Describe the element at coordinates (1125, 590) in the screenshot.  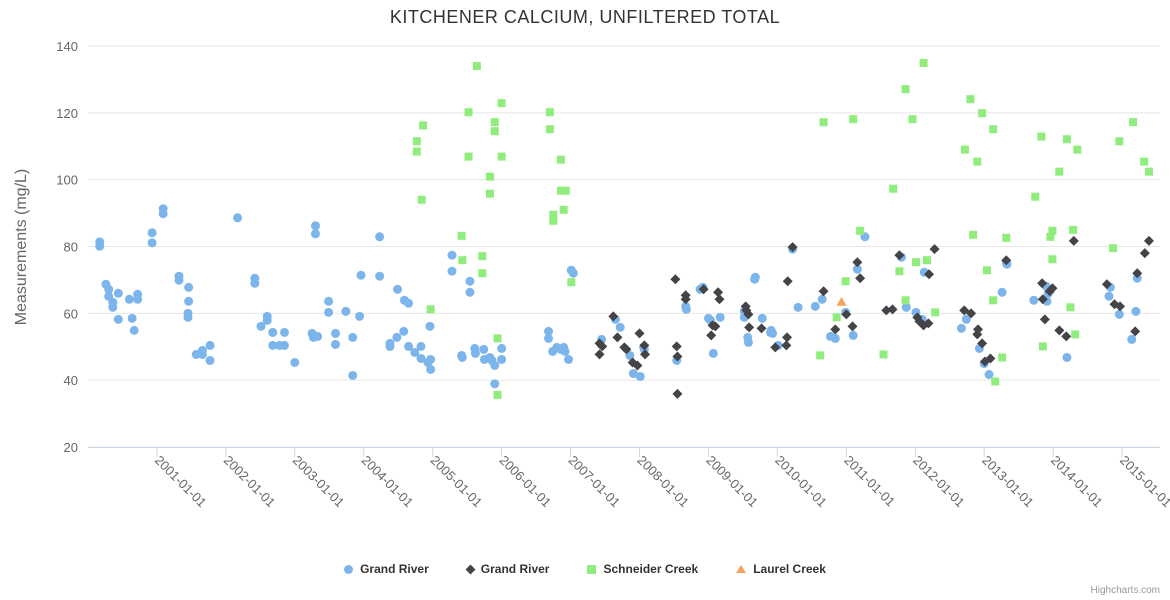
I see `credits-link: Highcharts.com` at that location.